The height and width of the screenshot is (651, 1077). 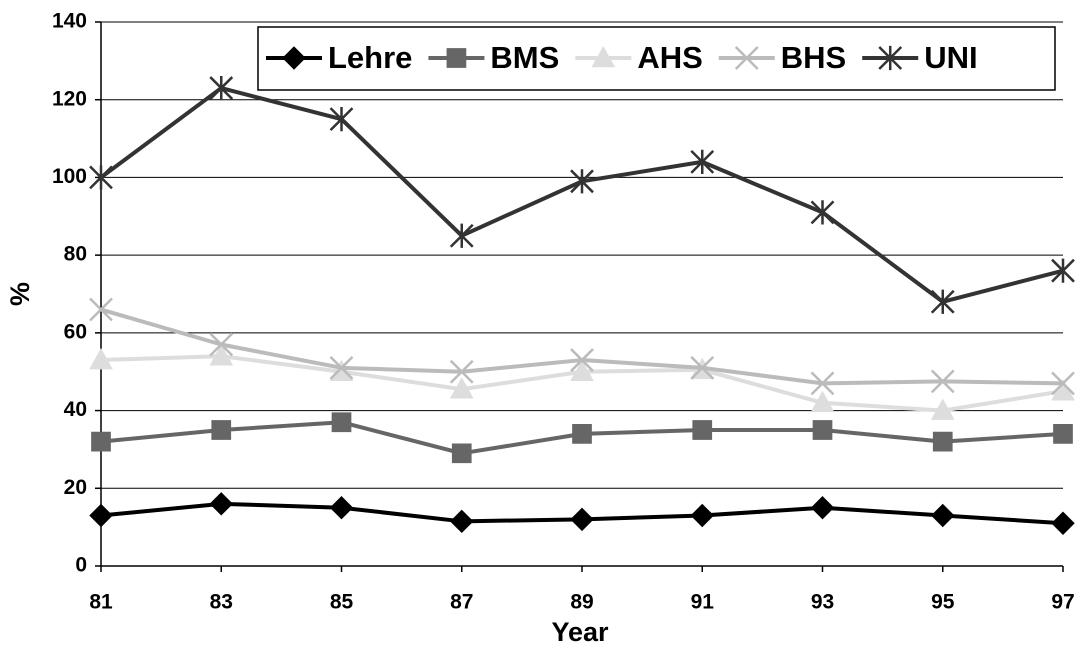 What do you see at coordinates (581, 602) in the screenshot?
I see `x-tick-label: 89` at bounding box center [581, 602].